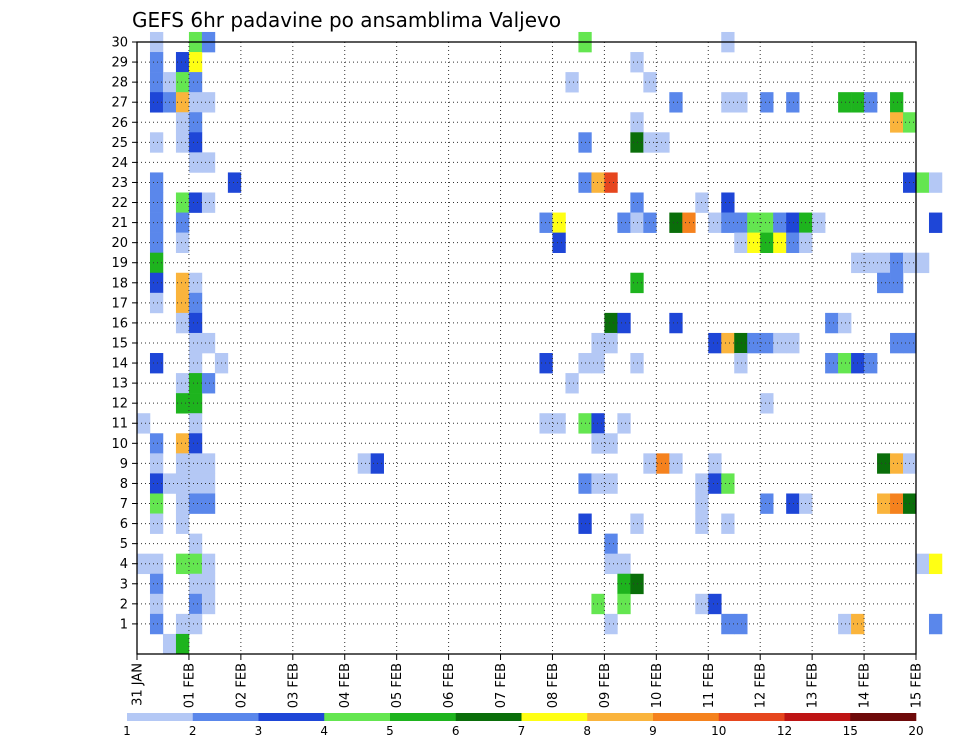  Describe the element at coordinates (293, 685) in the screenshot. I see `x-tick-label: 03 FEB` at that location.